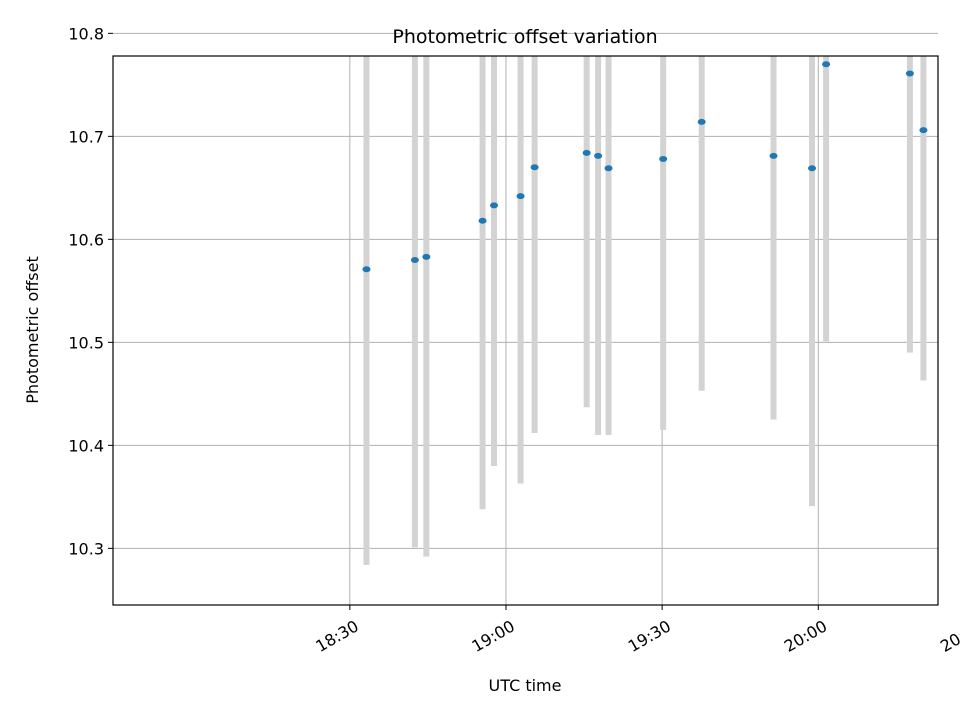  Describe the element at coordinates (90, 291) in the screenshot. I see `y-axis-ticks: 10.310.410.510.610.710.810.911.0` at that location.